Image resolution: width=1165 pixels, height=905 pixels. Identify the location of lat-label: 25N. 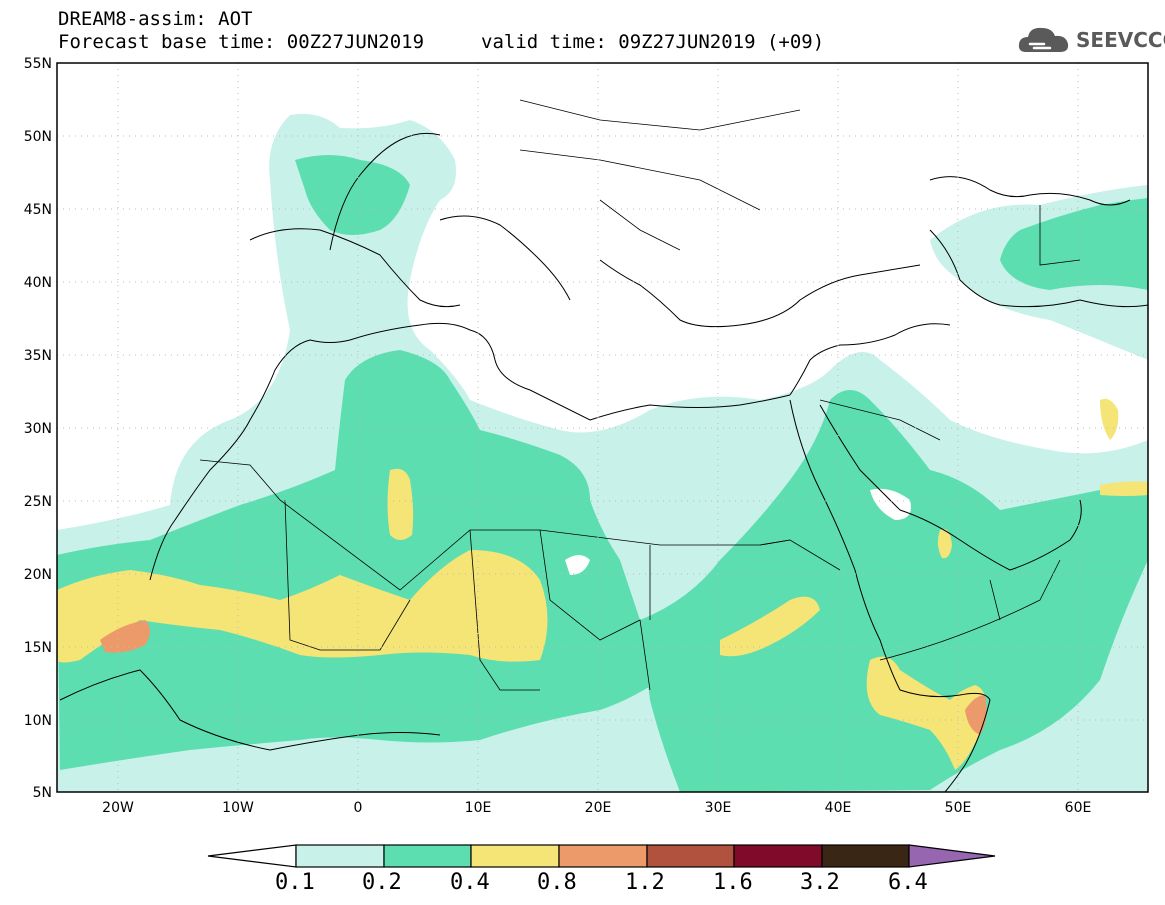
(38, 502).